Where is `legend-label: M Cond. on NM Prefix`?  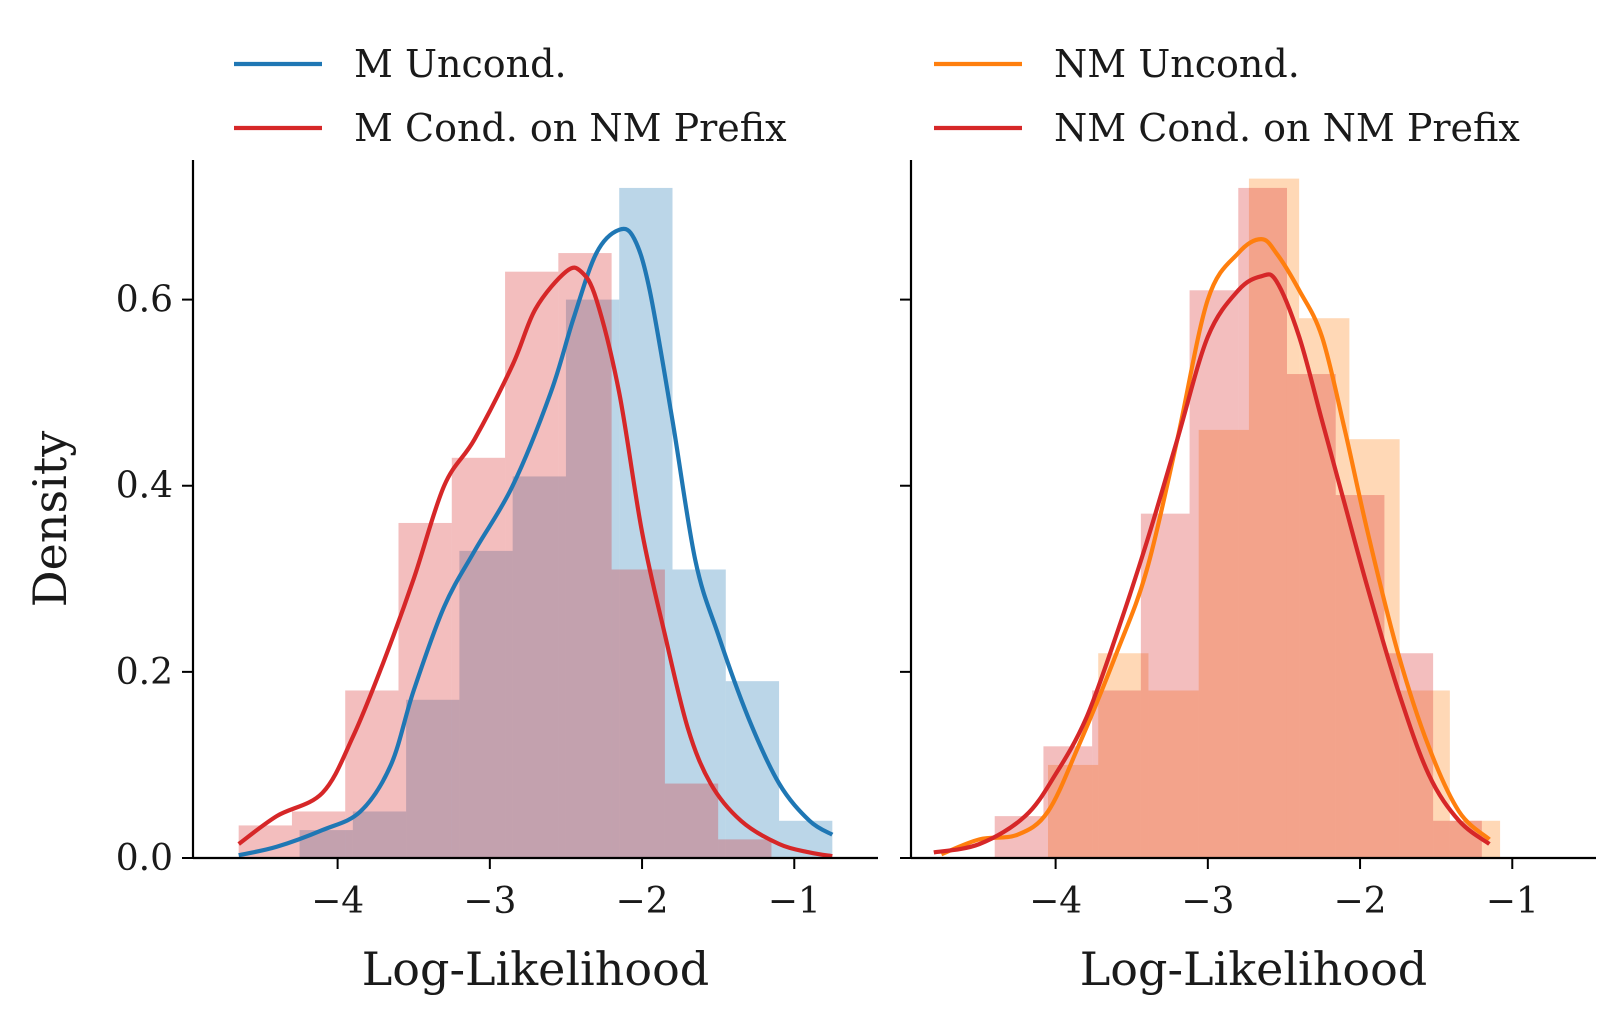 legend-label: M Cond. on NM Prefix is located at coordinates (570, 128).